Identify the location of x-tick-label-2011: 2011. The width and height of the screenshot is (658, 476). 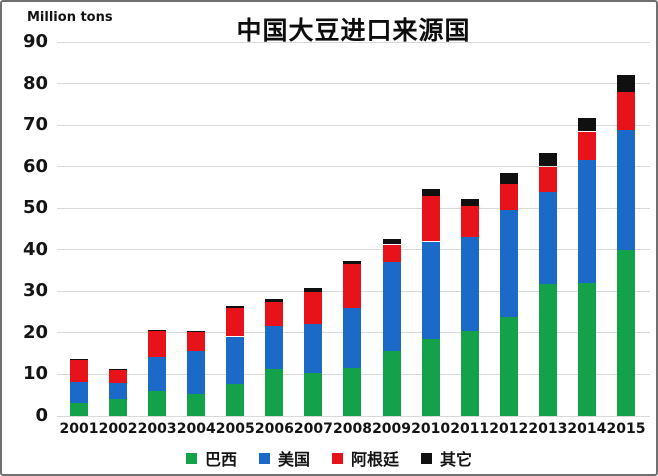
(470, 429).